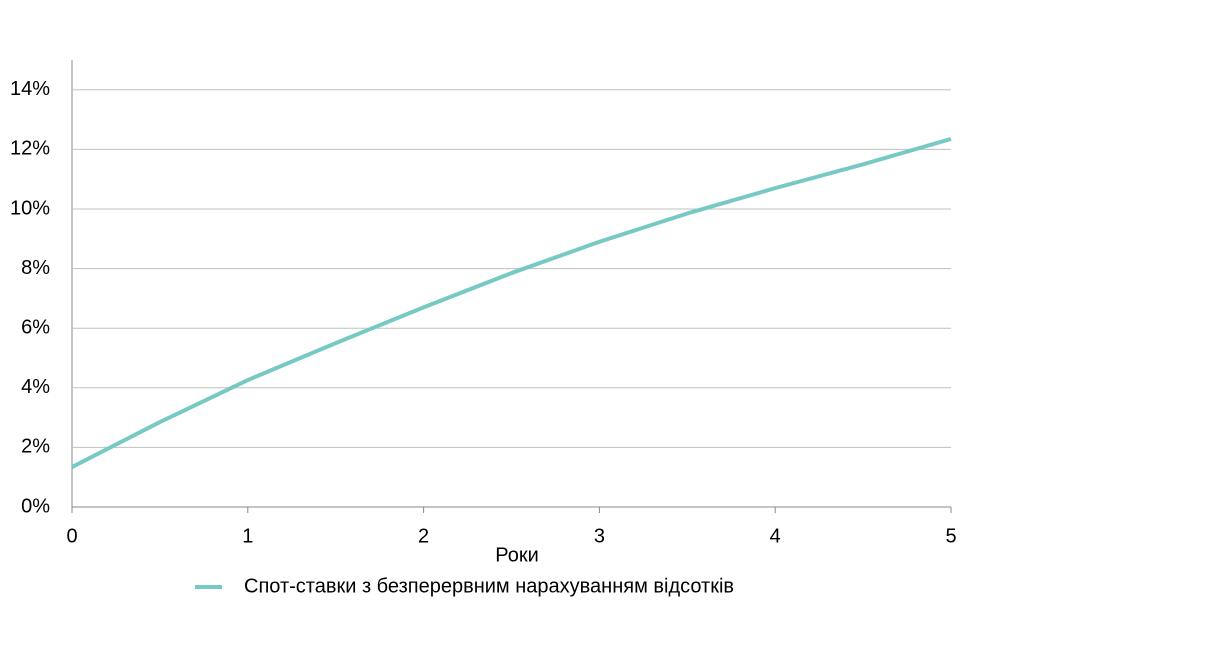  I want to click on y-tick-label: 6%, so click(35, 327).